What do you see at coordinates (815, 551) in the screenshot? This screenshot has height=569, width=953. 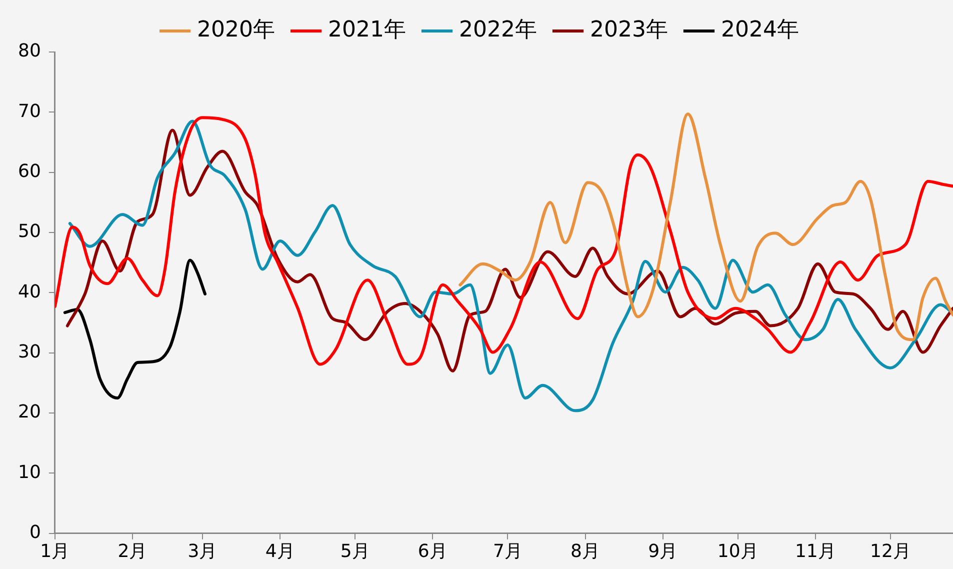 I see `x-tick-label: 11月` at bounding box center [815, 551].